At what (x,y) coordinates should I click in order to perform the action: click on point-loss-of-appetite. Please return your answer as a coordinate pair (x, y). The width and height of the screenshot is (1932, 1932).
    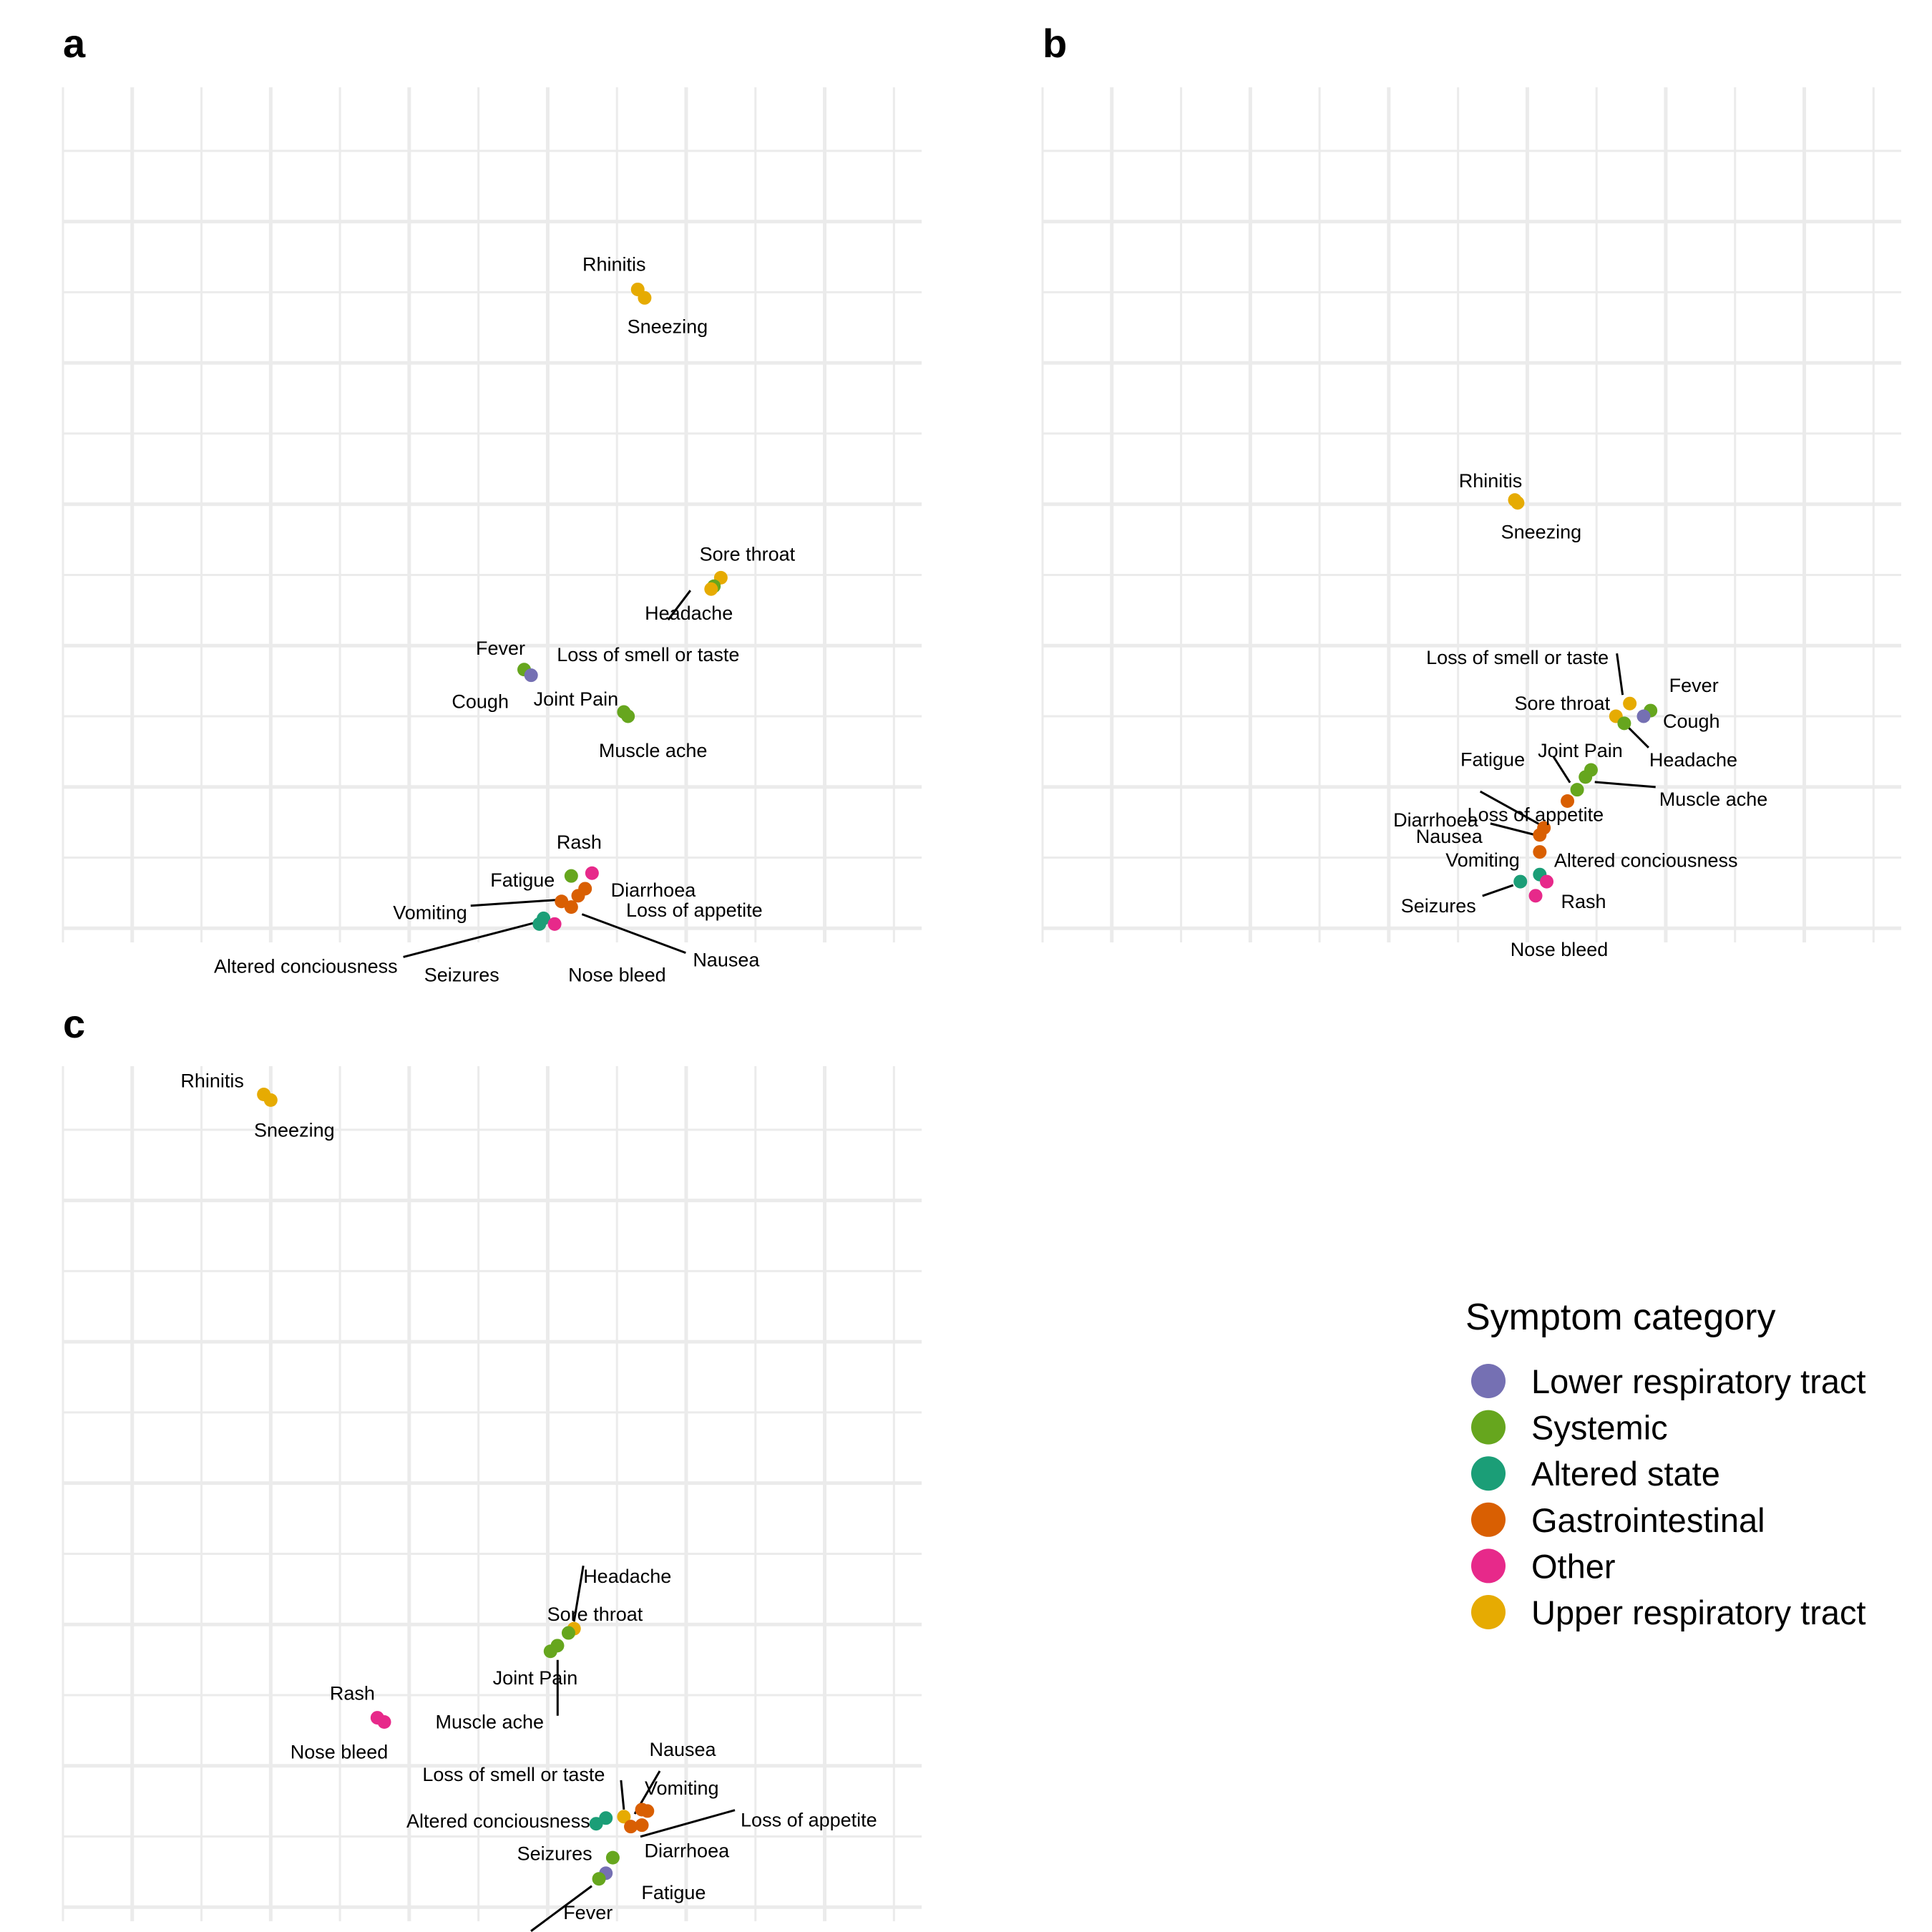
    Looking at the image, I should click on (1568, 801).